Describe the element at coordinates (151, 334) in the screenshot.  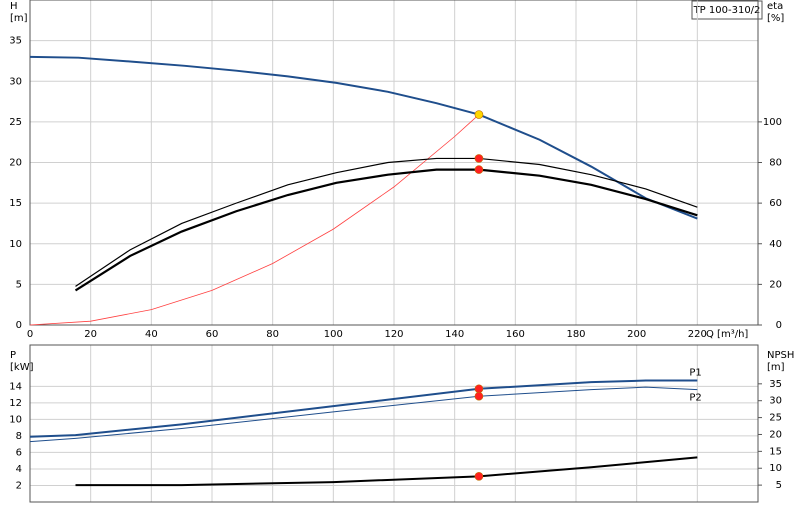
I see `x-tick-label: 40` at that location.